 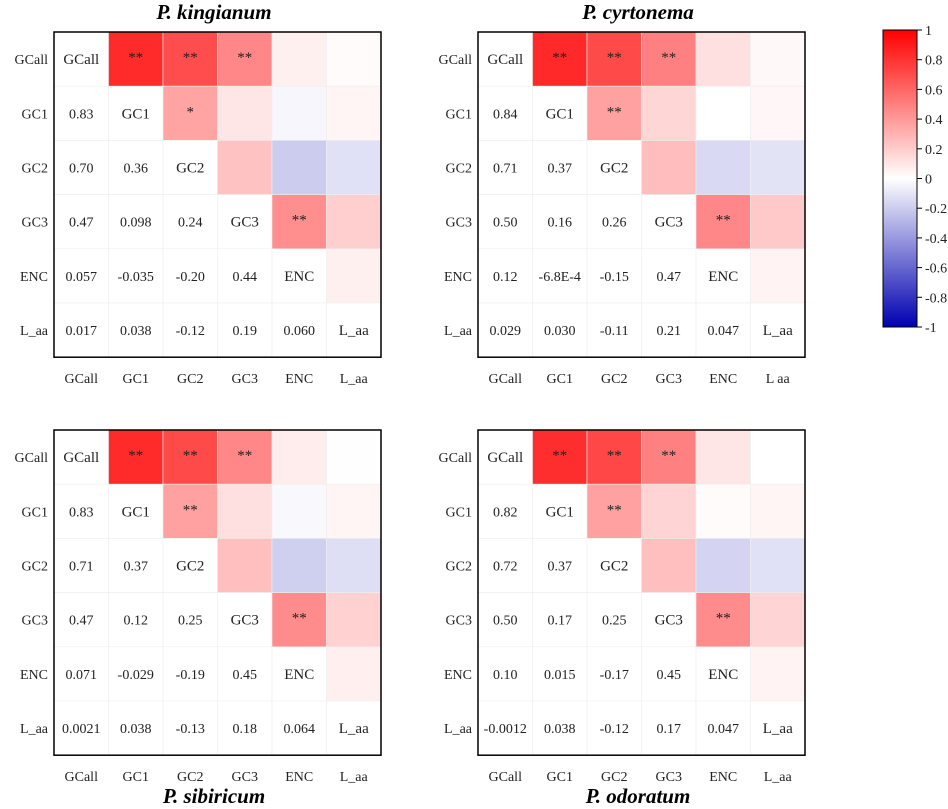 I want to click on correlation-value: -0.0012, so click(x=505, y=729).